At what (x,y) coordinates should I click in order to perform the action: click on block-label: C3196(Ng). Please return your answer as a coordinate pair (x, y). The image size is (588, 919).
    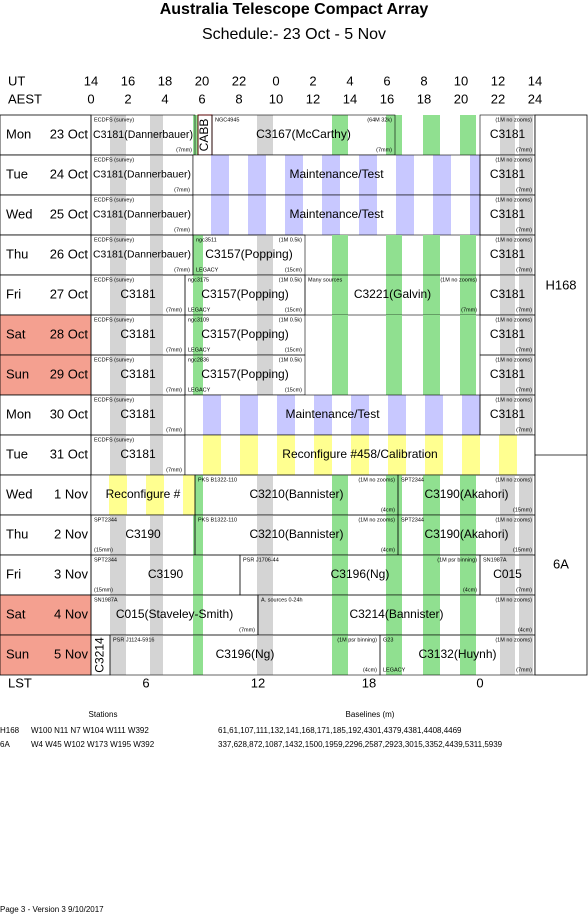
    Looking at the image, I should click on (245, 654).